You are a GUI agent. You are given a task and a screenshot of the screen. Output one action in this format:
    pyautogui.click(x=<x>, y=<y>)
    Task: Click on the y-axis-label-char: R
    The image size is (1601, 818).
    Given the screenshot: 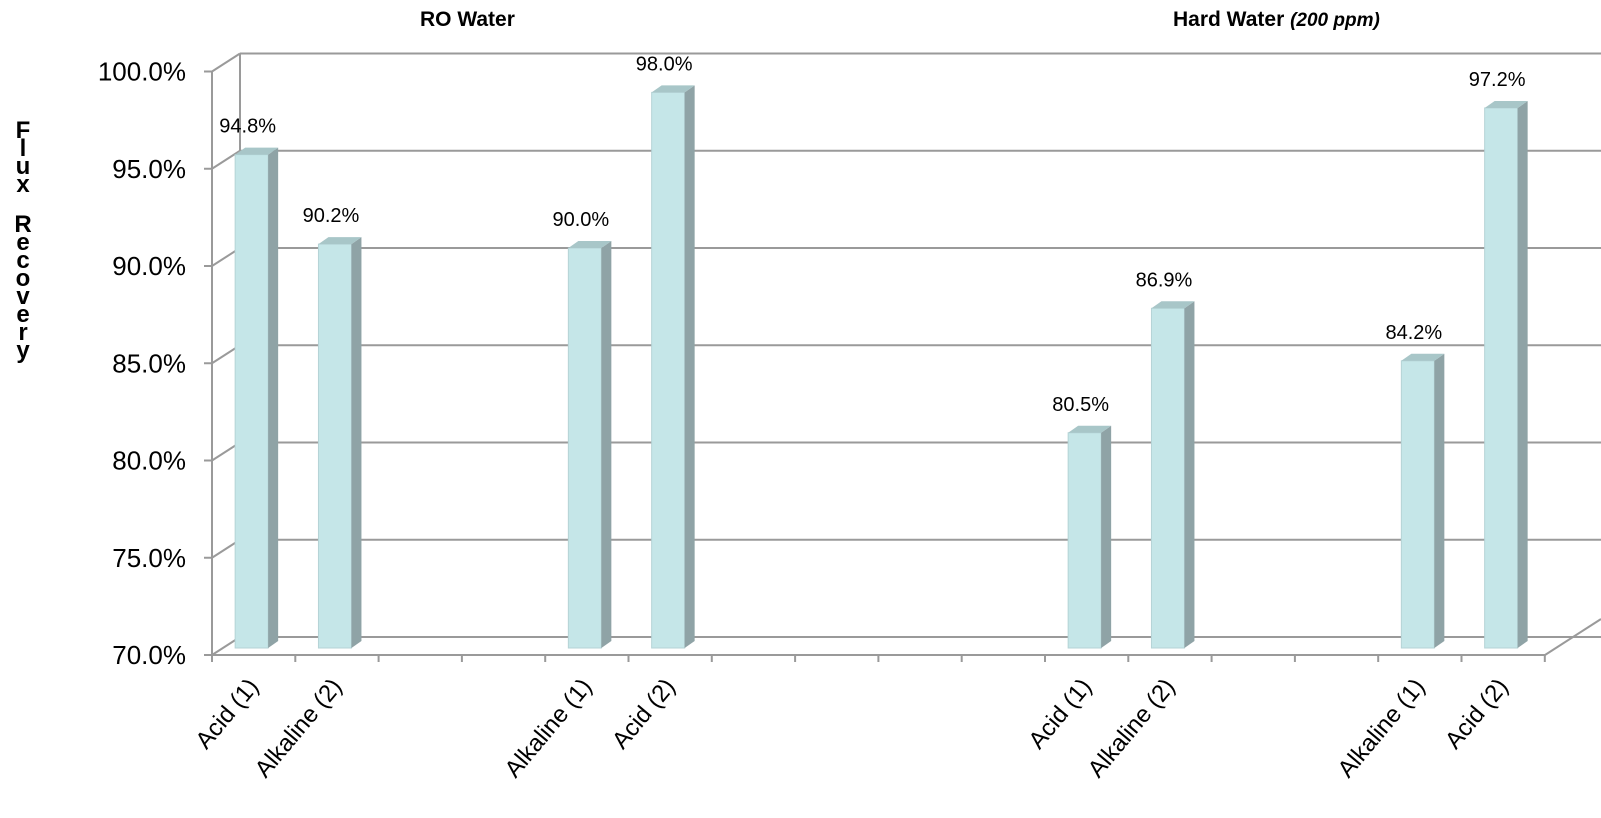 What is the action you would take?
    pyautogui.click(x=23, y=224)
    